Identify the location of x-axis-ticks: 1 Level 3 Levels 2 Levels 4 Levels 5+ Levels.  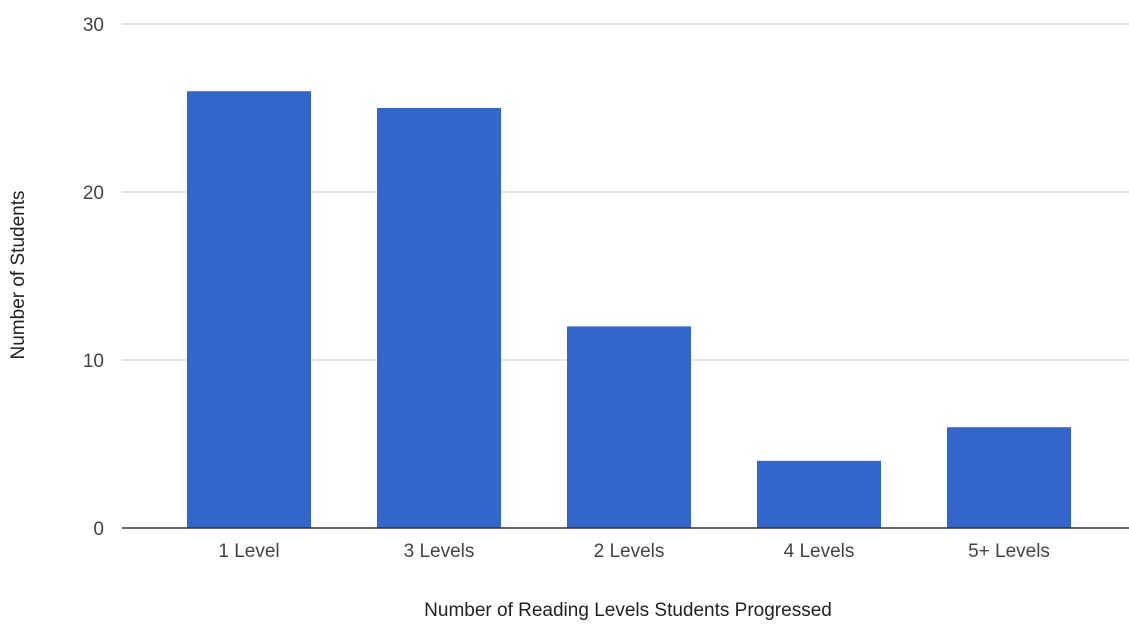
(634, 551).